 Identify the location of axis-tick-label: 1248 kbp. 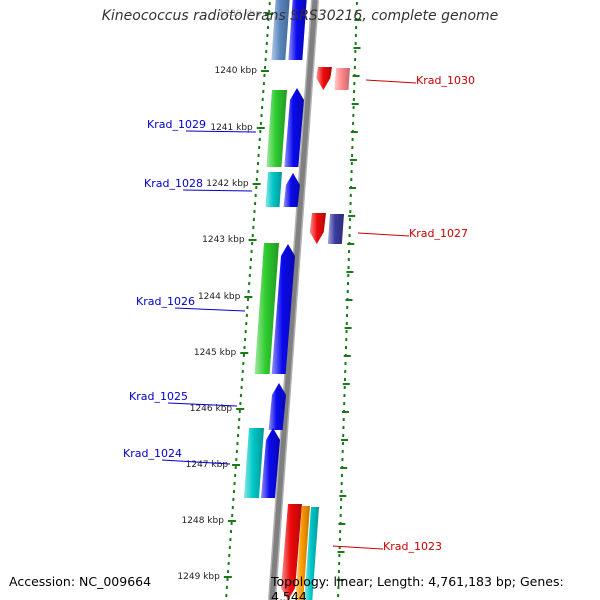
(203, 521).